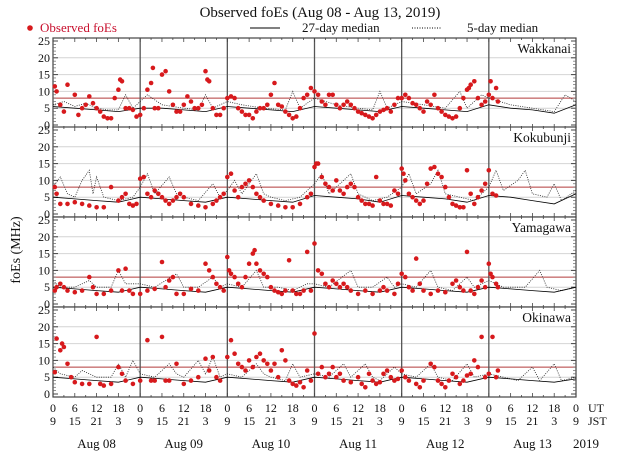 Image resolution: width=640 pixels, height=457 pixels. What do you see at coordinates (44, 91) in the screenshot?
I see `y-tick-label: 10` at bounding box center [44, 91].